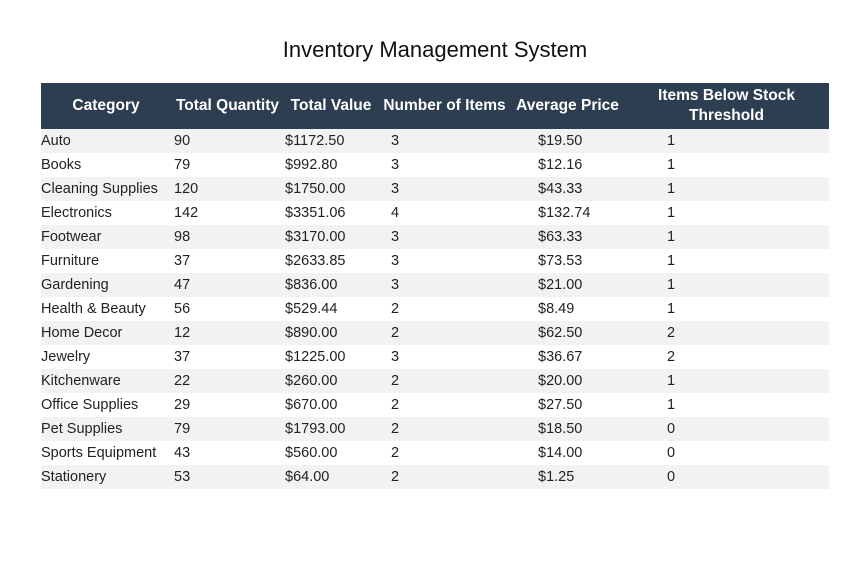  I want to click on table-row: Kitchenware 22 $260.00 2 $20.00 1, so click(435, 381).